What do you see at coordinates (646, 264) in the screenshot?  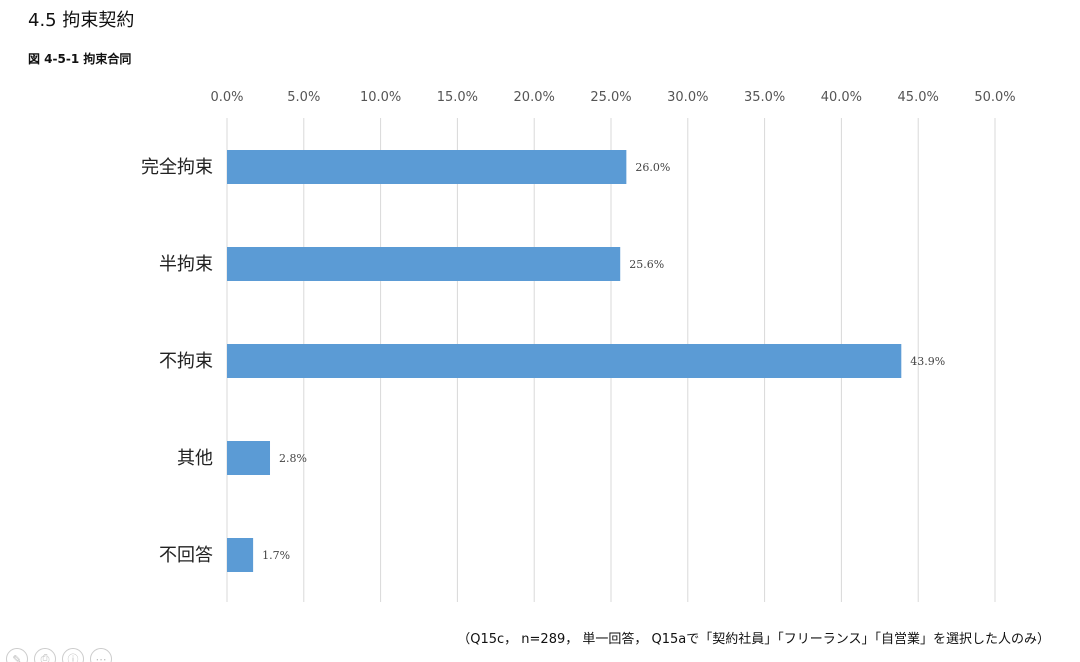 I see `data-label: 25.6%` at bounding box center [646, 264].